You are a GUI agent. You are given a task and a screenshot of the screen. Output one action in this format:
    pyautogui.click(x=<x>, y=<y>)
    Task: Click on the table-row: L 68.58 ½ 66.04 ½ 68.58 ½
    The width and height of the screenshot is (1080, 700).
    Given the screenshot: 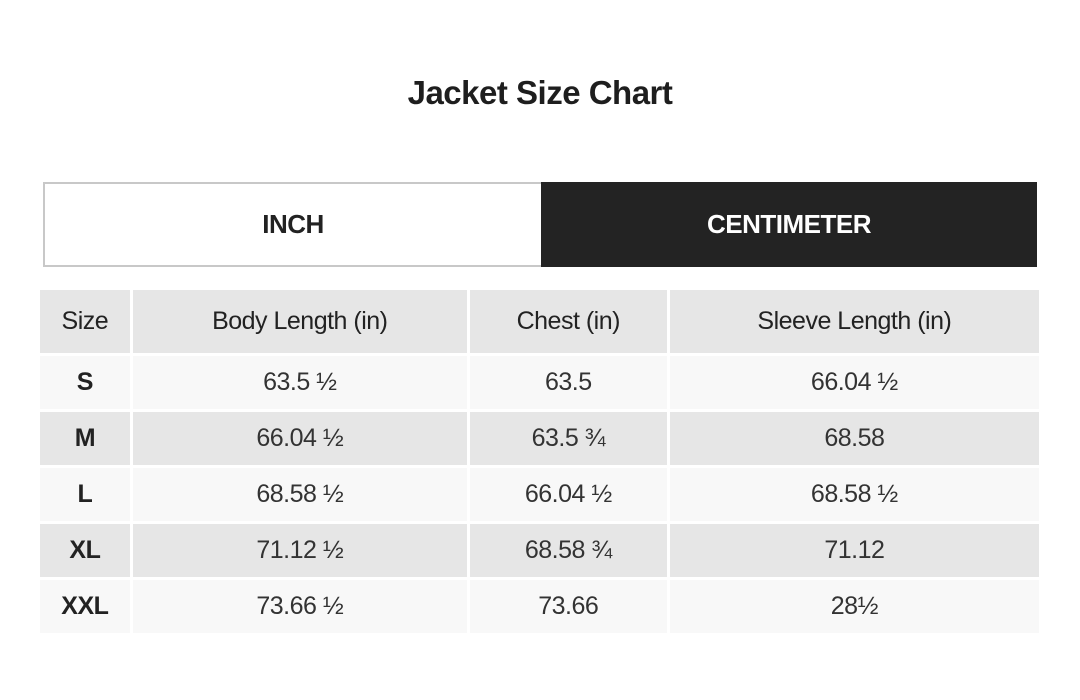 What is the action you would take?
    pyautogui.click(x=539, y=494)
    